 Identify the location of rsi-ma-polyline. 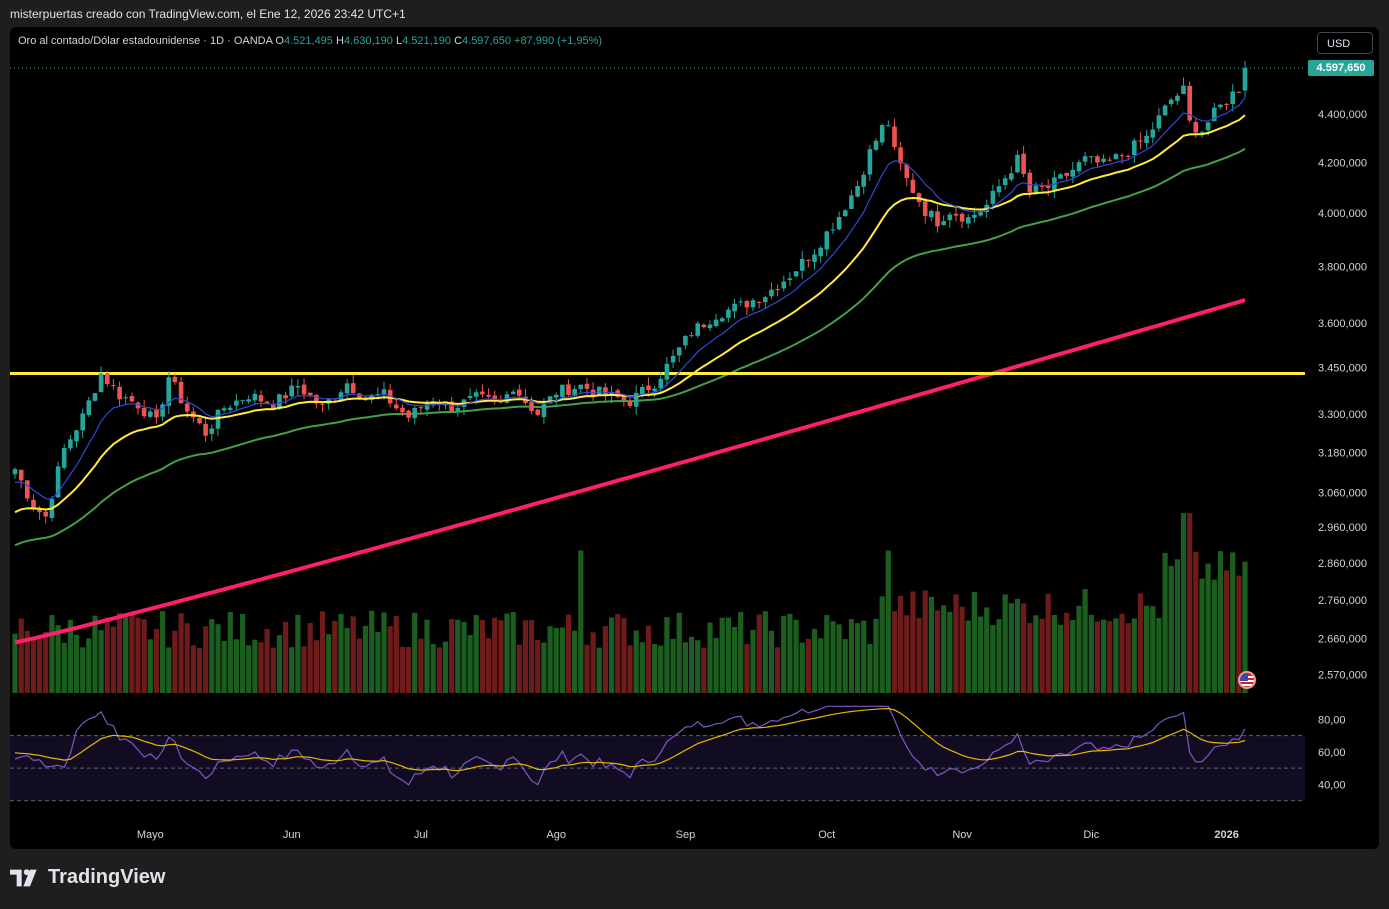
(630, 739).